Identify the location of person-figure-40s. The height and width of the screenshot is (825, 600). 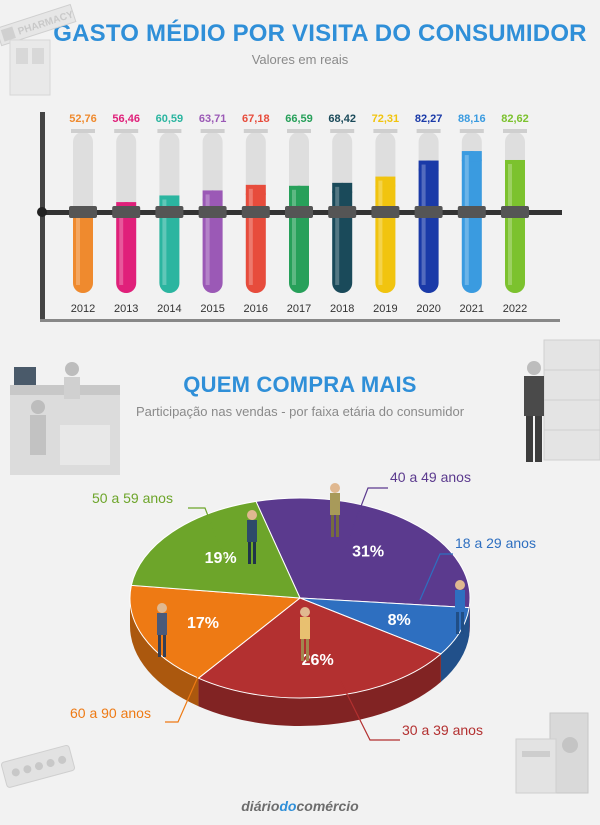
(335, 510).